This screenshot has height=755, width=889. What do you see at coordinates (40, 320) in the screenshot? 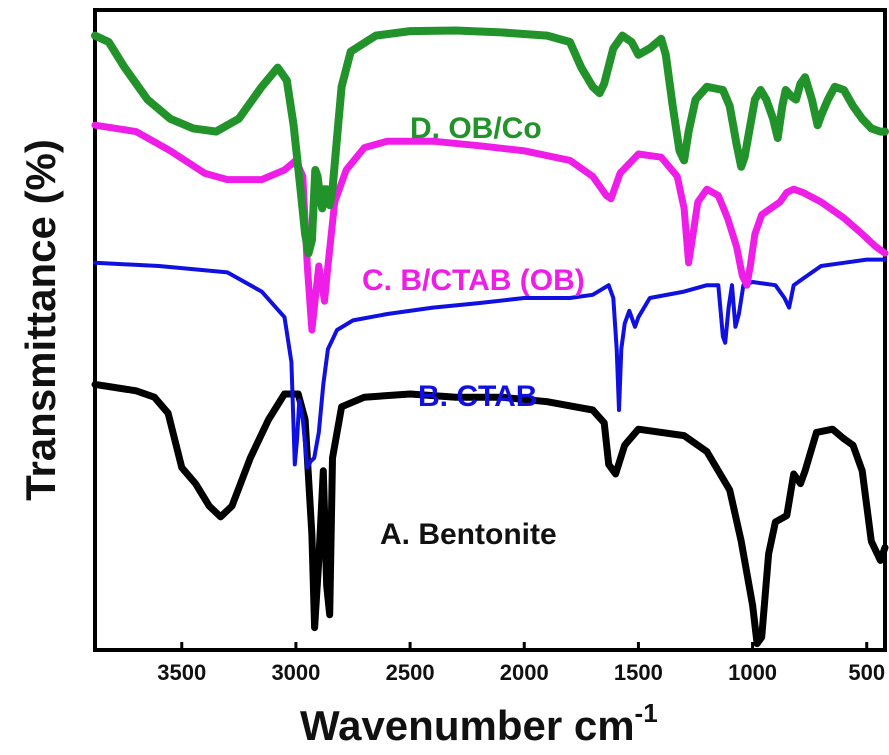
I see `y-axis-title: Transmittance (%)` at bounding box center [40, 320].